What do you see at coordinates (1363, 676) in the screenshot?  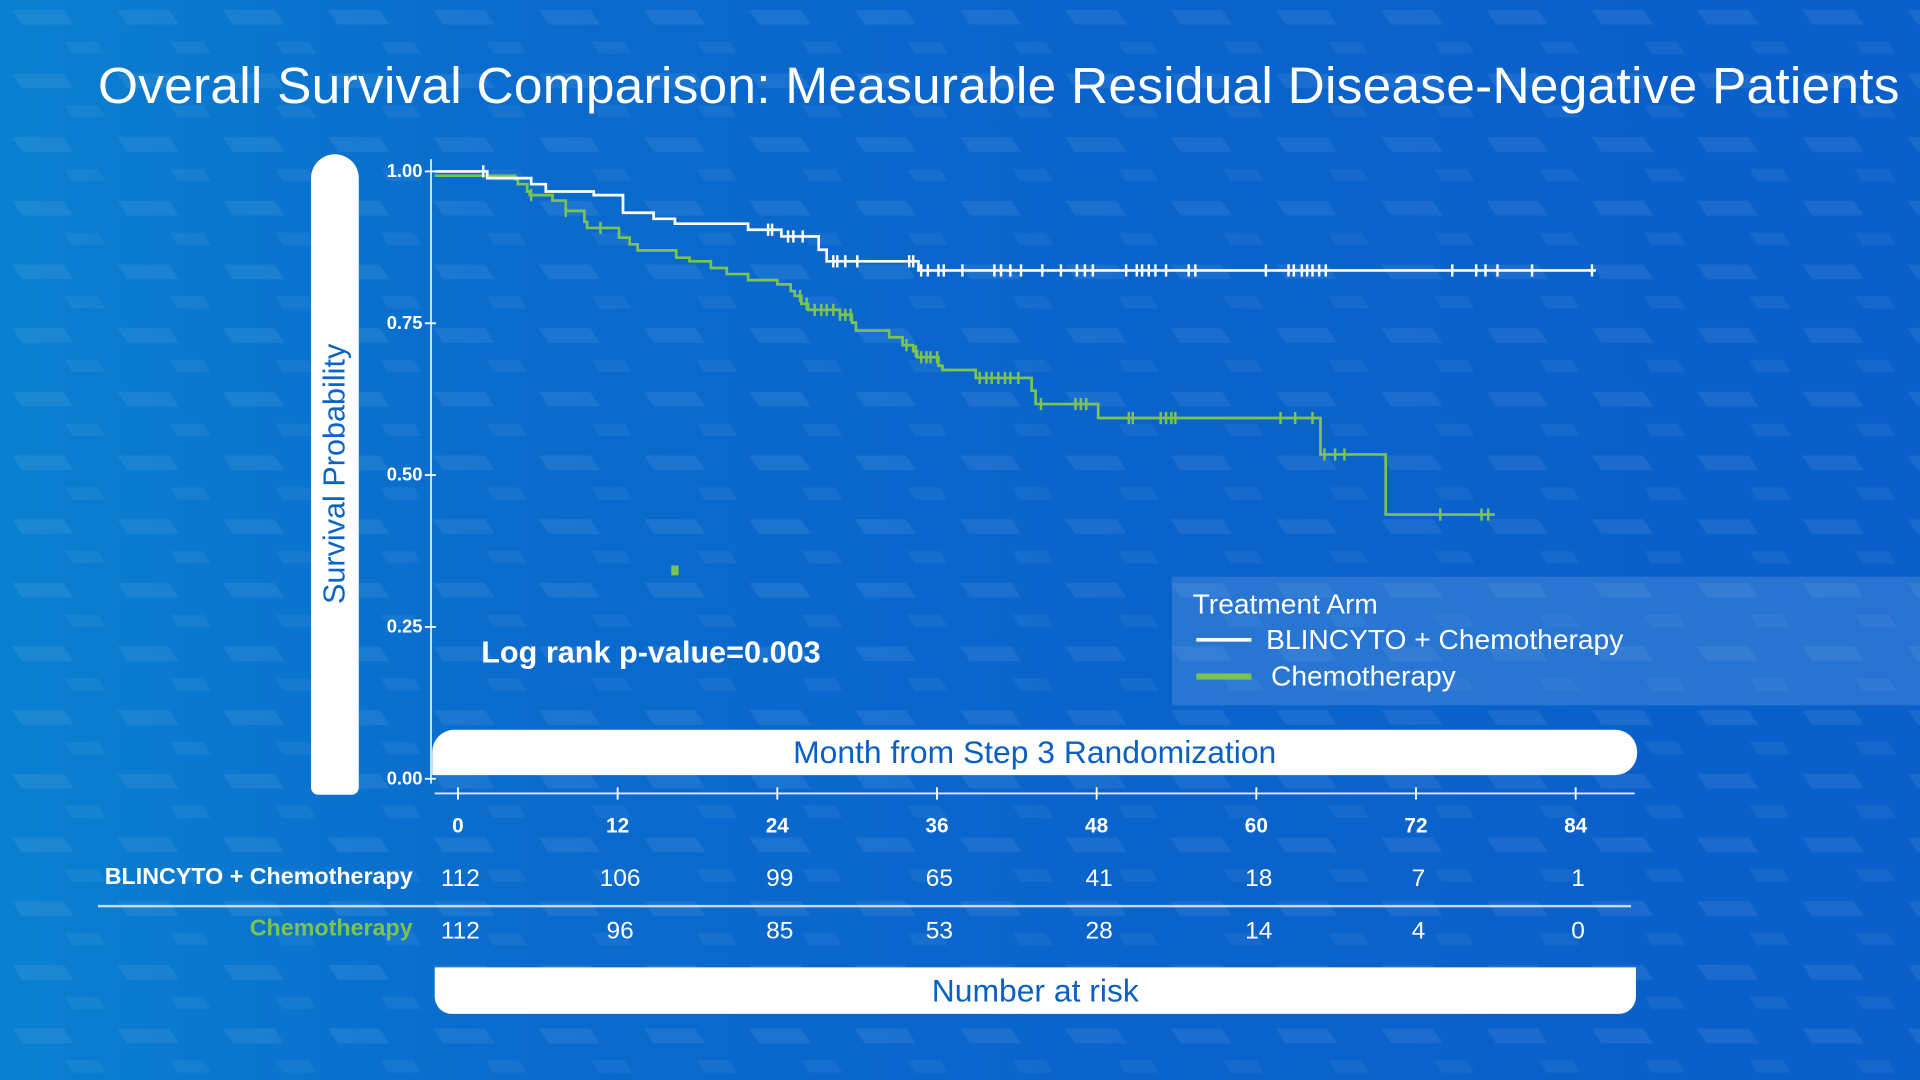 I see `legend-label: Chemotherapy` at bounding box center [1363, 676].